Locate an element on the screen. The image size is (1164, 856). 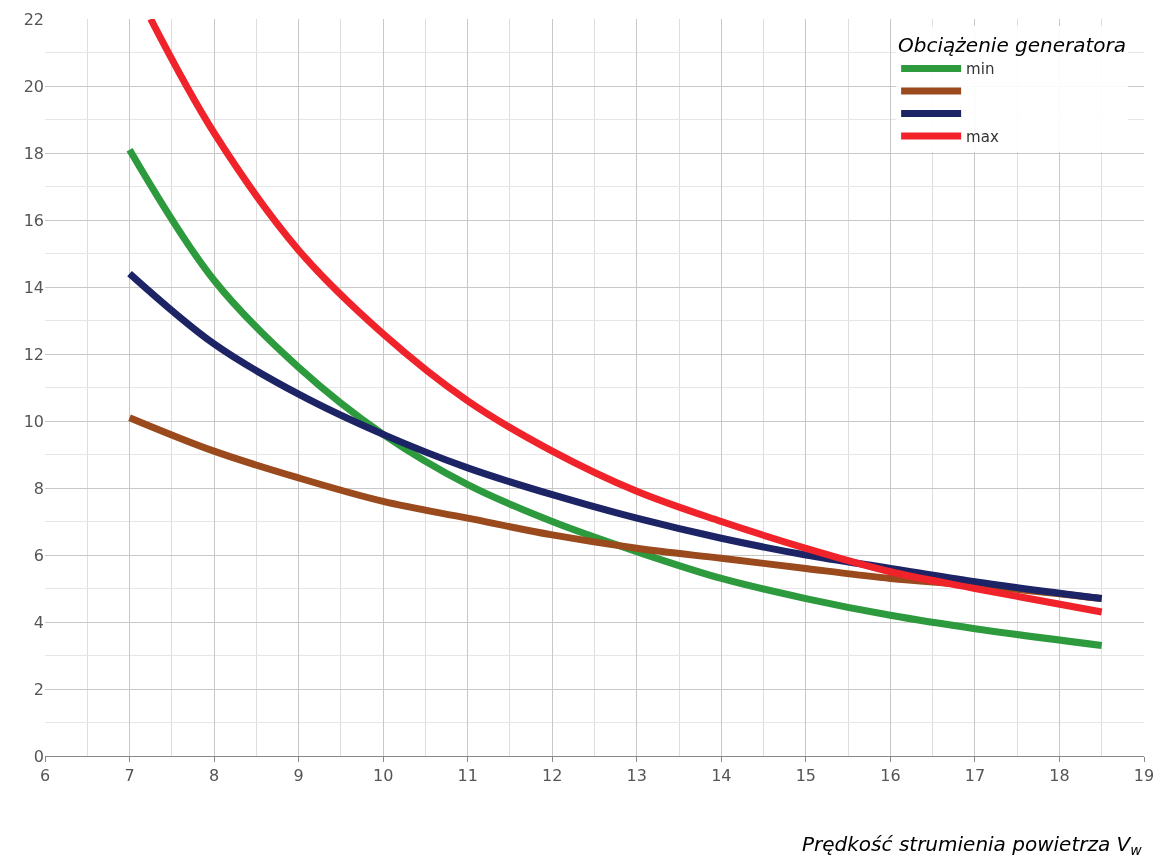
x-tick-label: 16 is located at coordinates (890, 776).